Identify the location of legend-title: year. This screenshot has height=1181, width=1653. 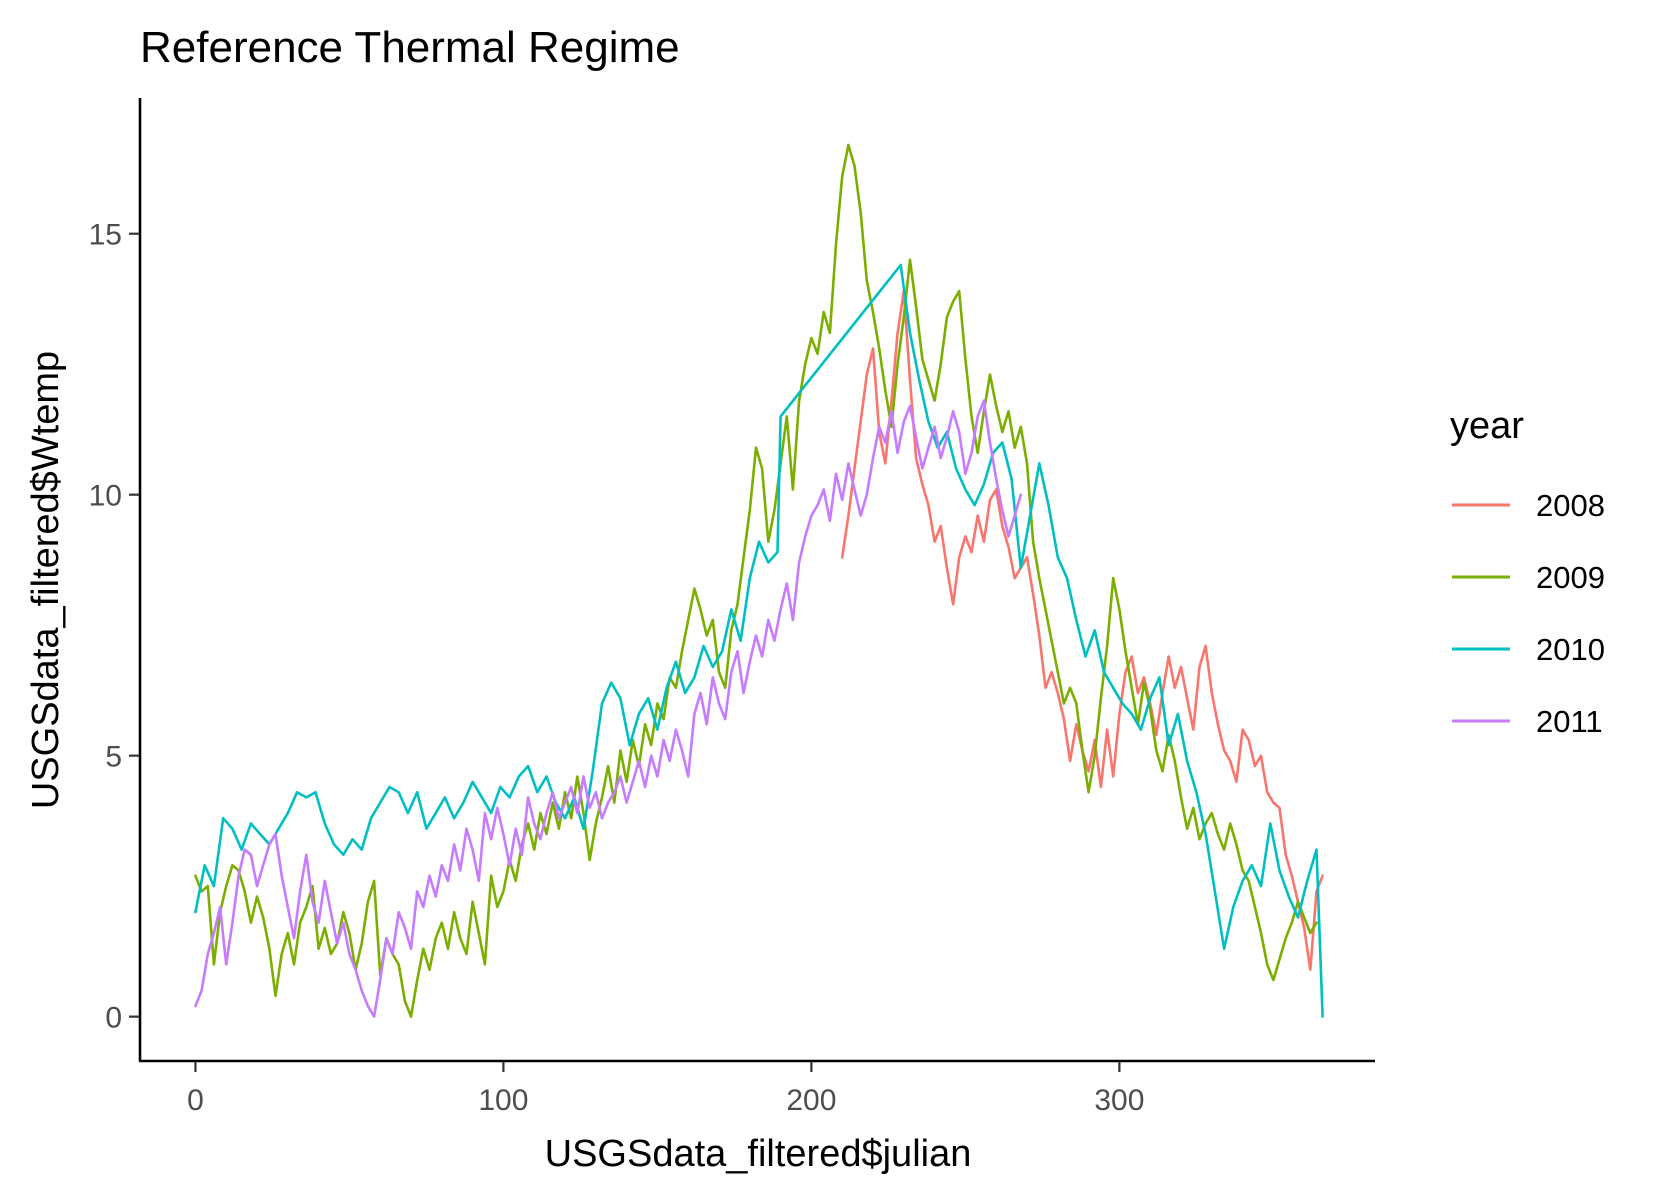
(1487, 426).